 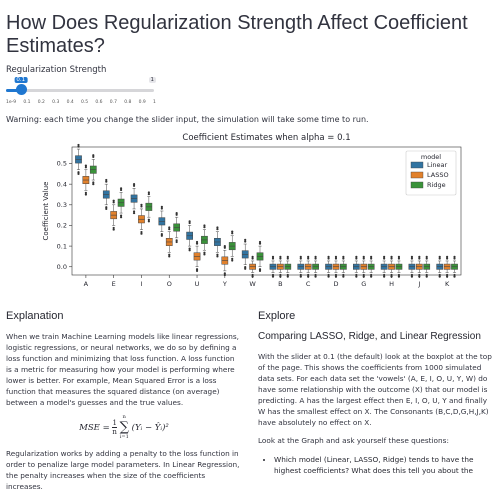 What do you see at coordinates (35, 316) in the screenshot?
I see `explanation-heading: Explanation` at bounding box center [35, 316].